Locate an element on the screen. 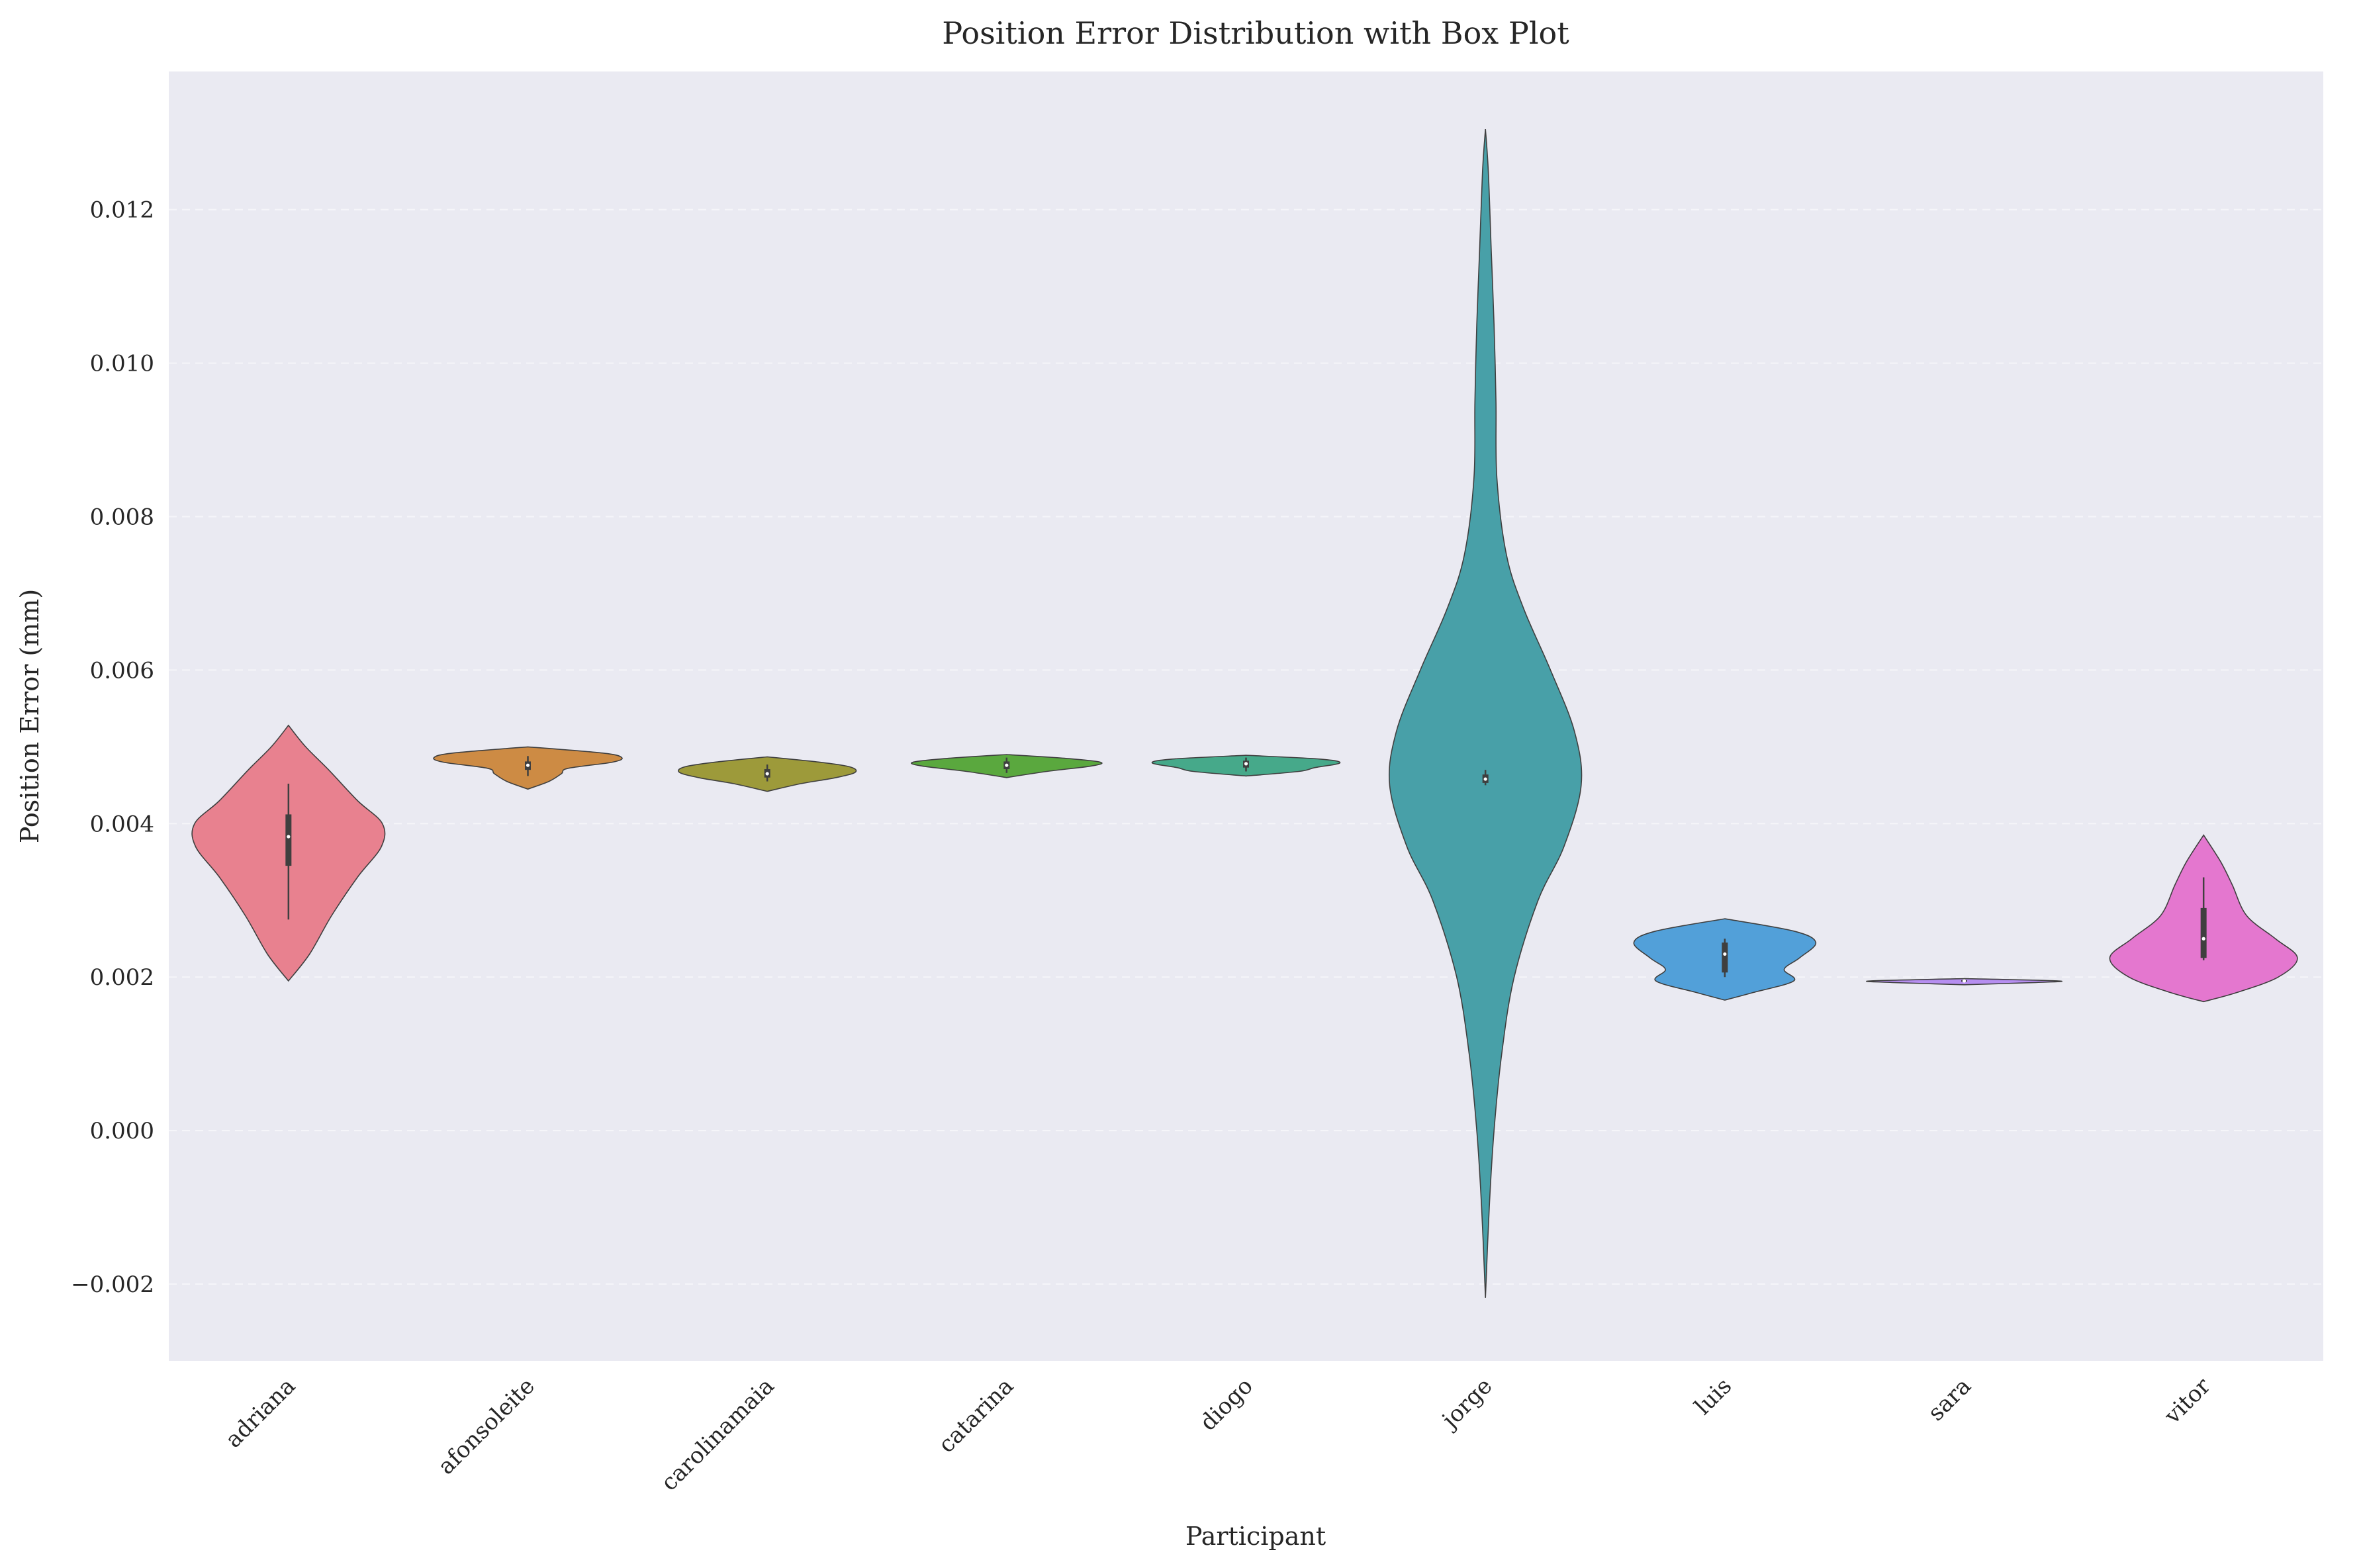 Image resolution: width=2363 pixels, height=1568 pixels. violin-body is located at coordinates (1485, 713).